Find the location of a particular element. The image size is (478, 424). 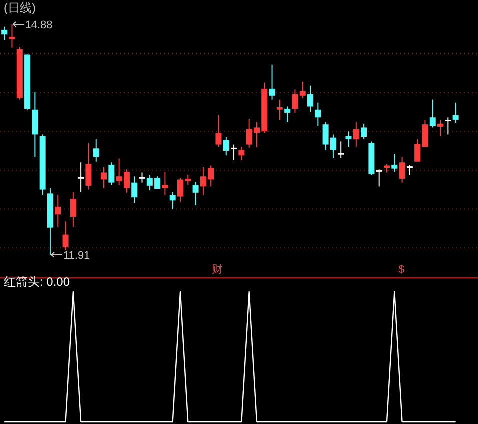

chart-title: (日线) is located at coordinates (20, 8).